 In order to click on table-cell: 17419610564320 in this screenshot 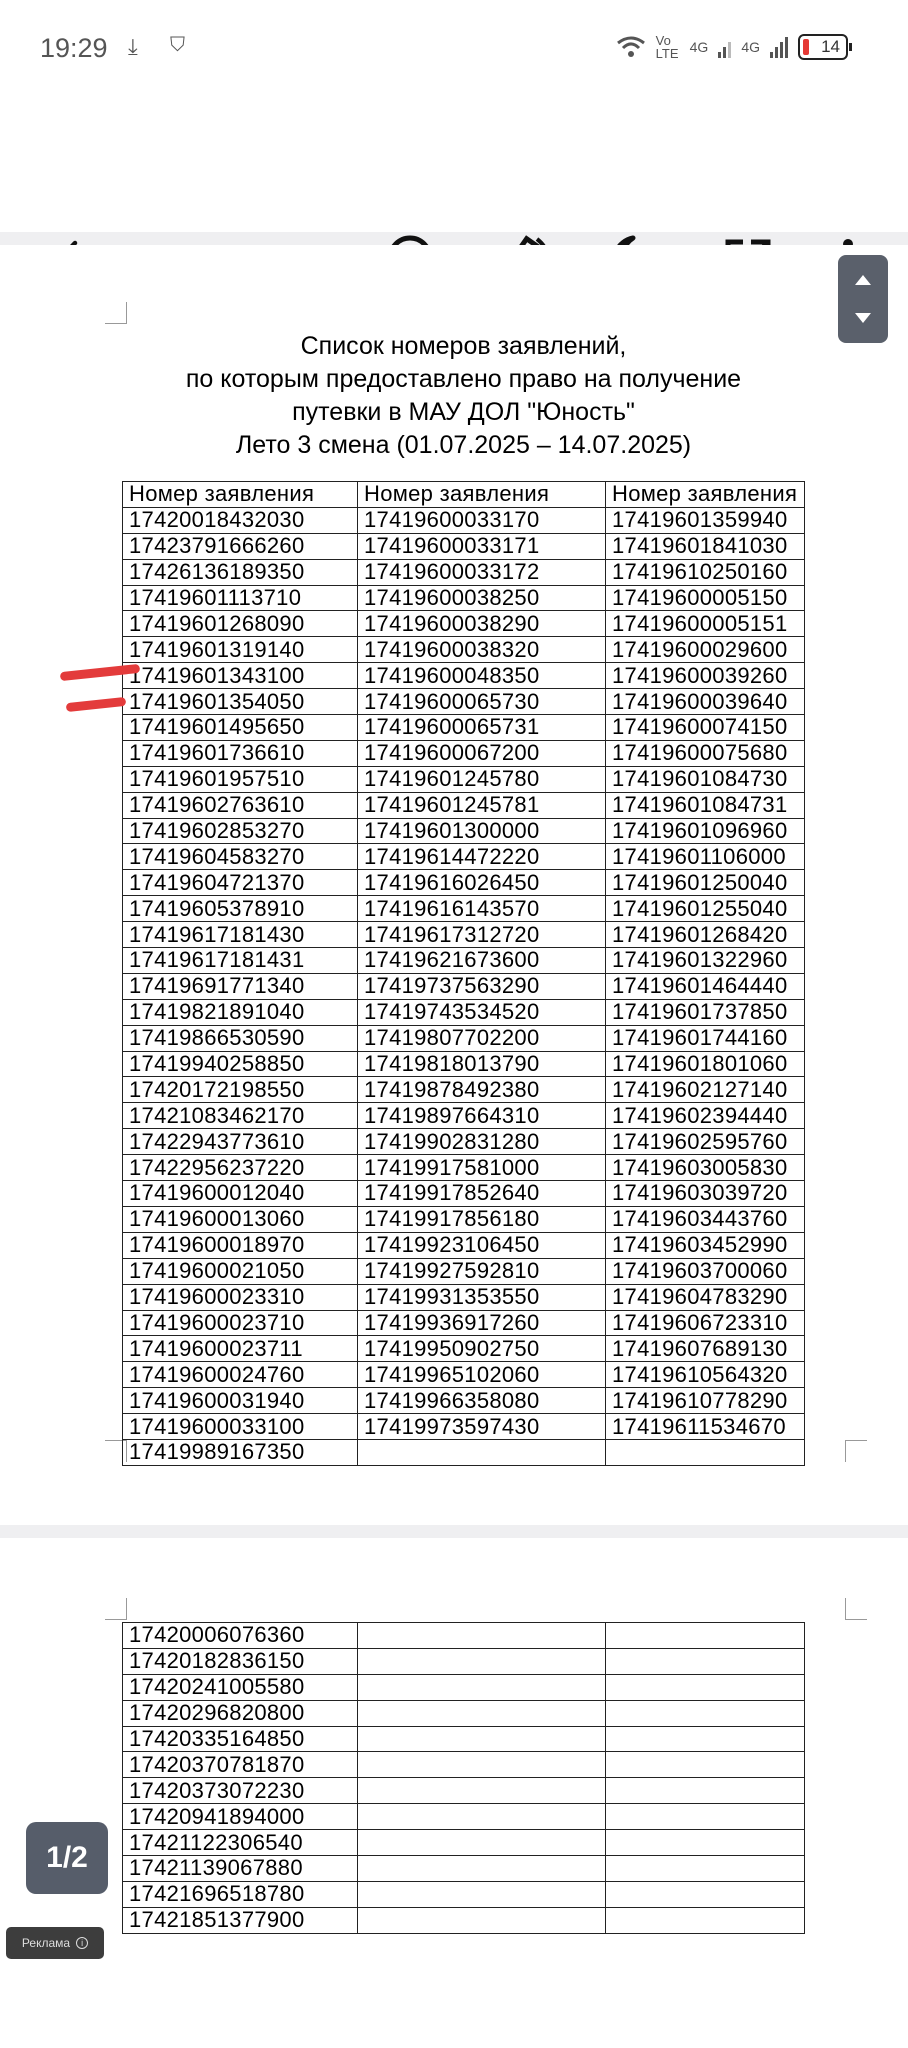, I will do `click(705, 1375)`.